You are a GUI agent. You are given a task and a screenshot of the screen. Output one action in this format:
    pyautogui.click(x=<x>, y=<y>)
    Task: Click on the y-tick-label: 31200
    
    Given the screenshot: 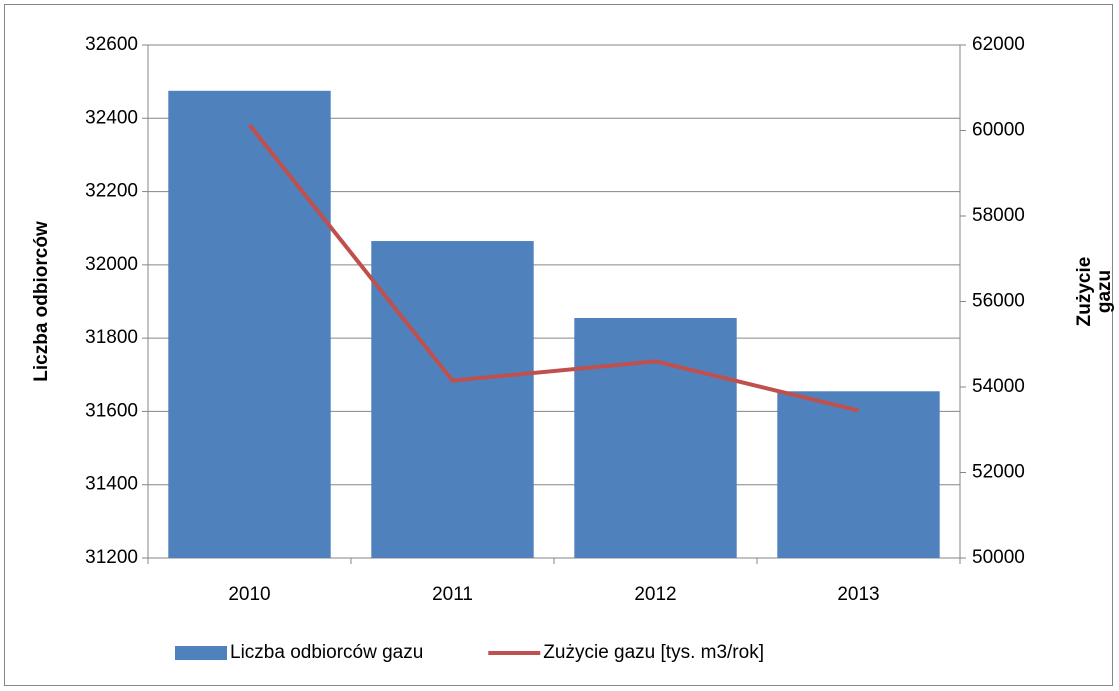 What is the action you would take?
    pyautogui.click(x=111, y=557)
    